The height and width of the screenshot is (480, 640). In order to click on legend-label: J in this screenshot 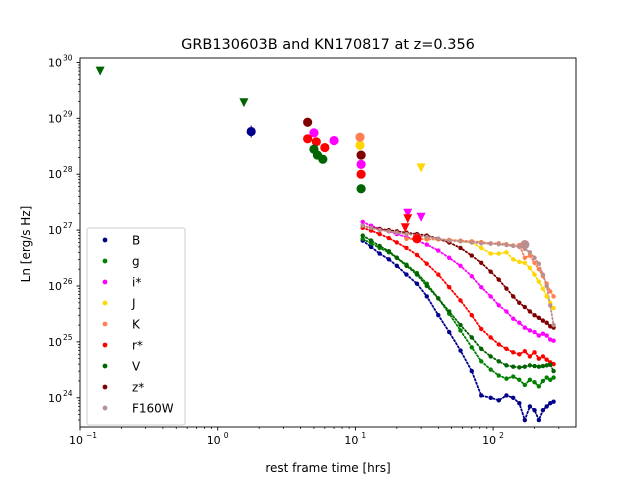, I will do `click(133, 304)`.